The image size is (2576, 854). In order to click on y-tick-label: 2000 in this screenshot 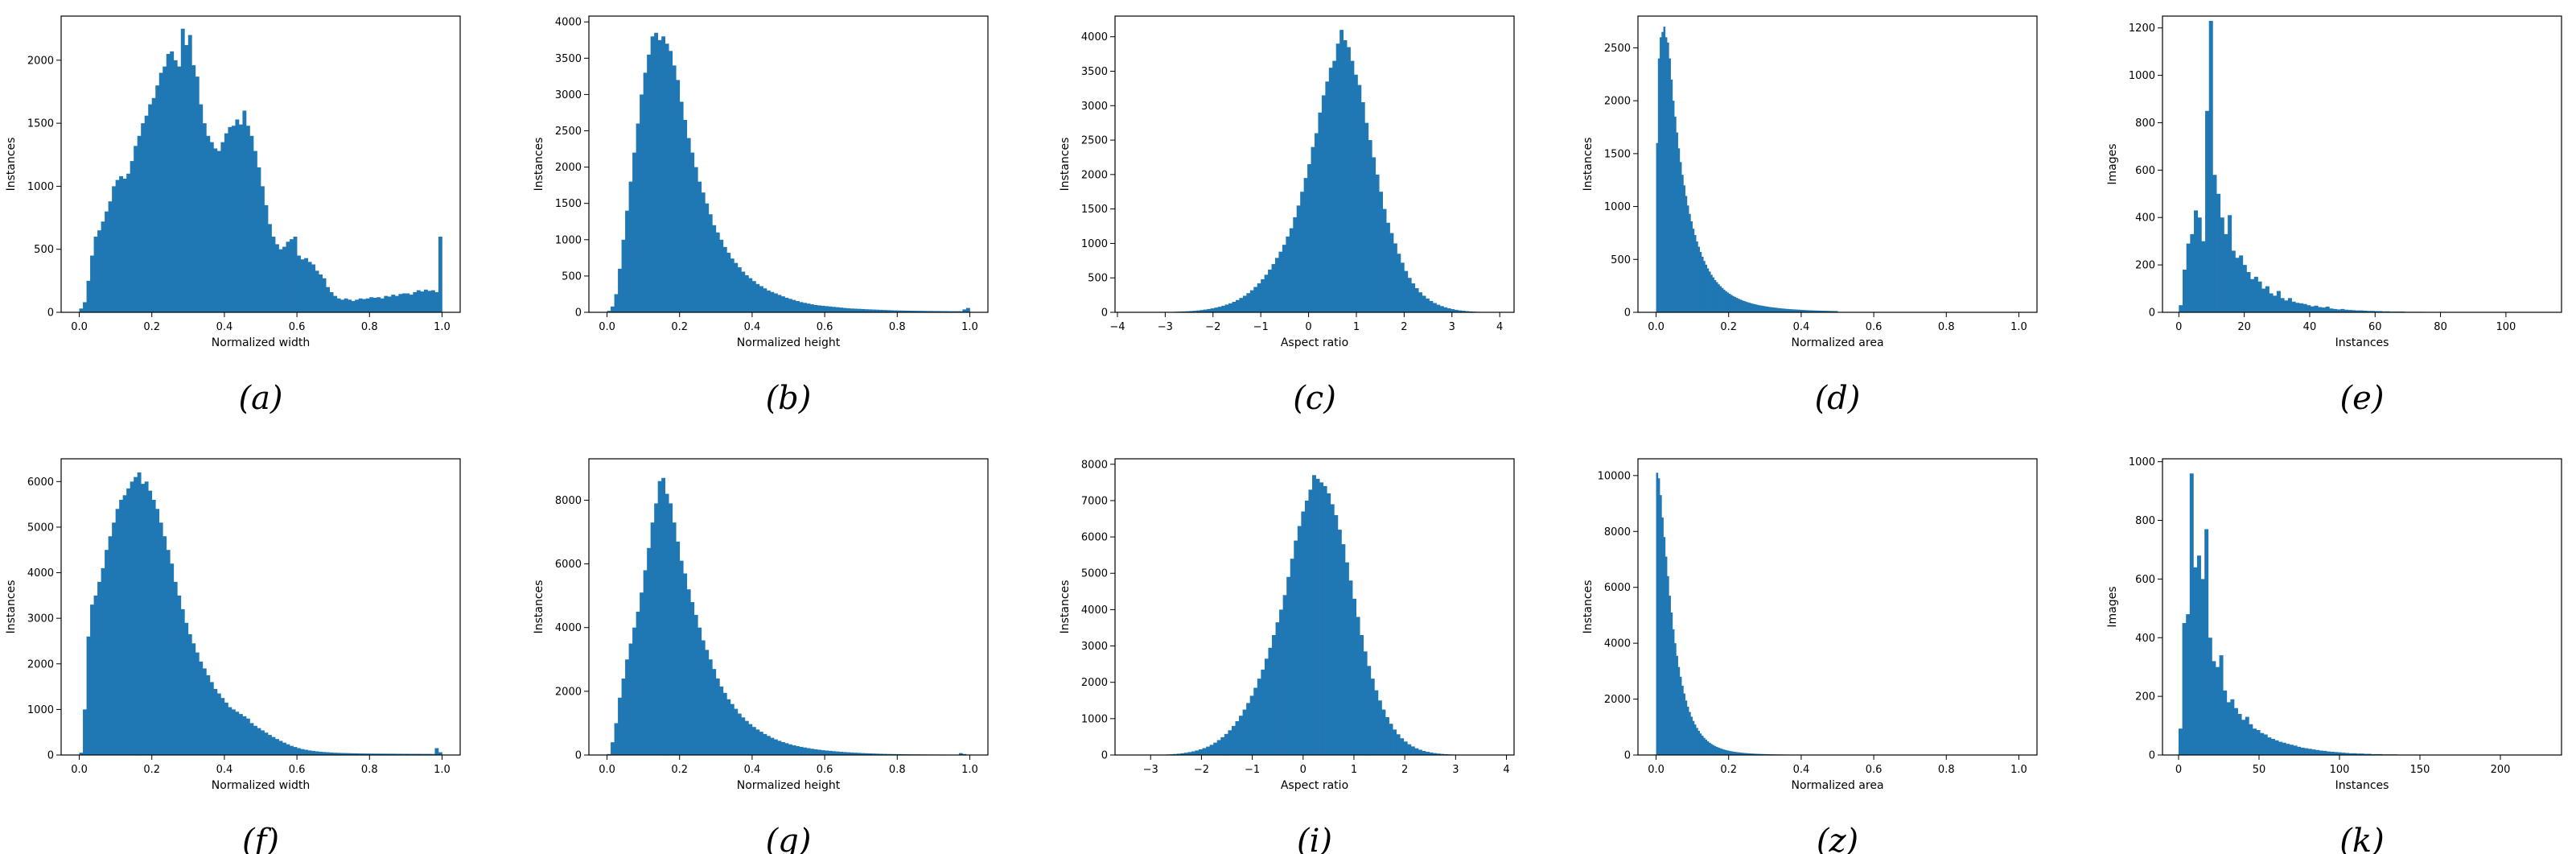, I will do `click(1094, 683)`.